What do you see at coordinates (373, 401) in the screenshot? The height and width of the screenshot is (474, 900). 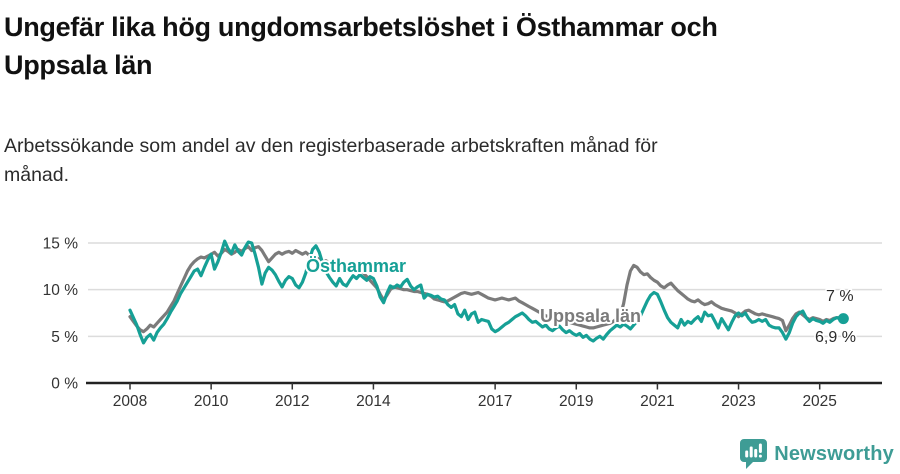 I see `x-tick-label-2014: 2014` at bounding box center [373, 401].